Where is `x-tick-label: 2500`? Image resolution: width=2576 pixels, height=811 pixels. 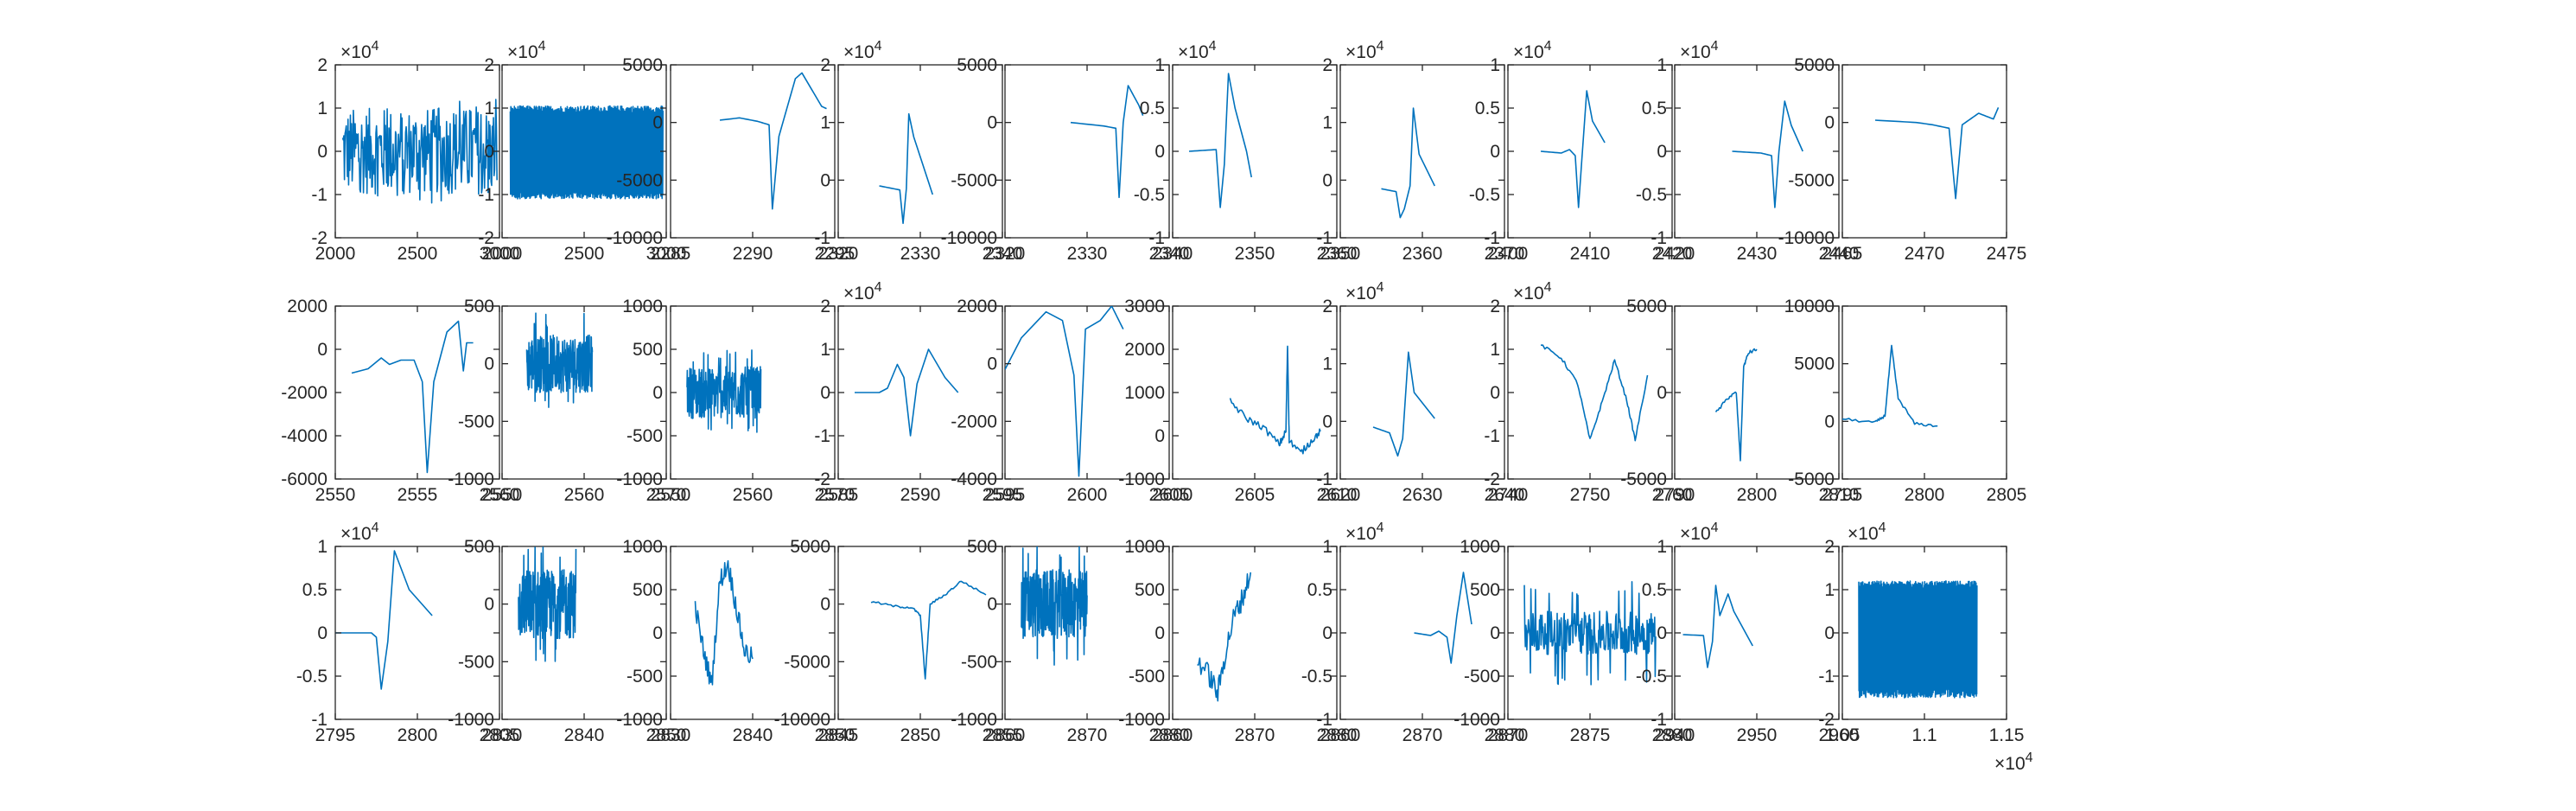
x-tick-label: 2500 is located at coordinates (584, 254).